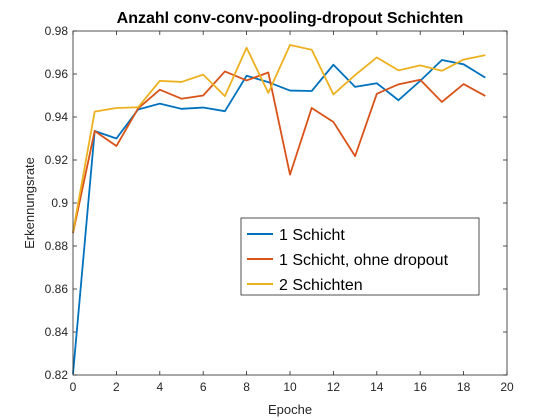 The height and width of the screenshot is (420, 560). Describe the element at coordinates (73, 387) in the screenshot. I see `x-tick-label: 0` at that location.